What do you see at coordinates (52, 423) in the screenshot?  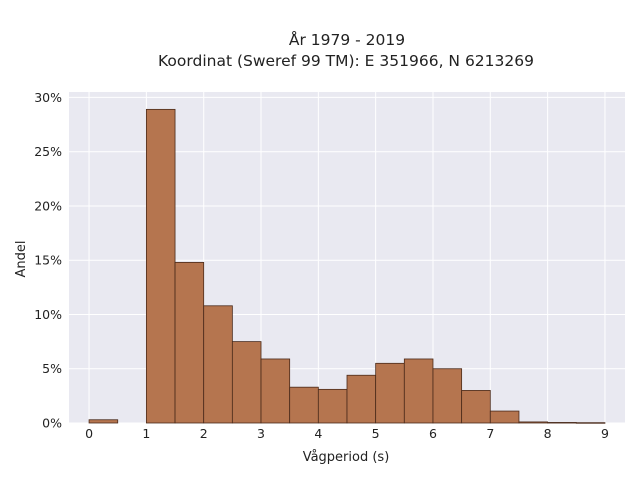 I see `y-tick-label: 0%` at bounding box center [52, 423].